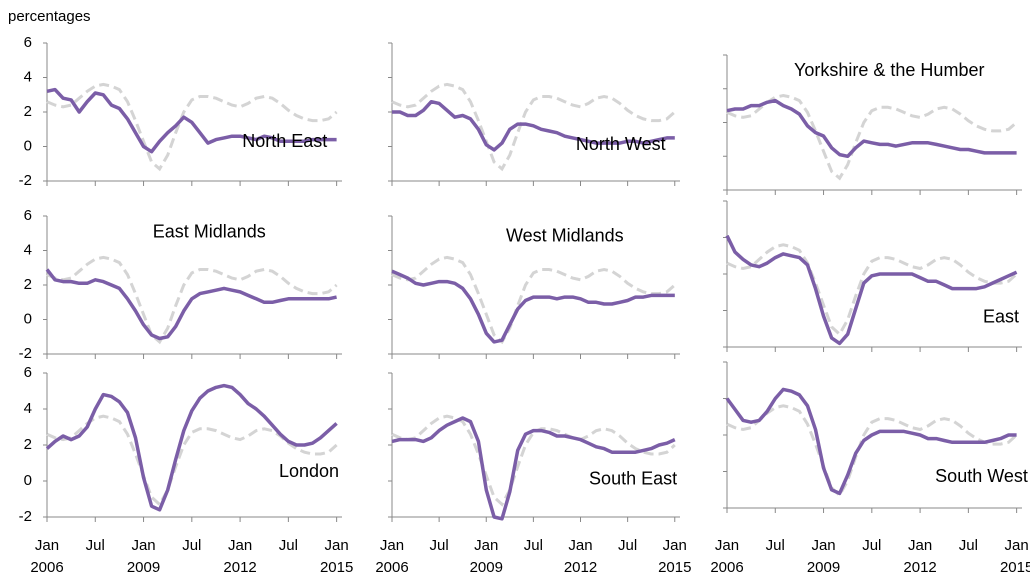 The width and height of the screenshot is (1030, 580). I want to click on panel-title: Yorkshire & the Humber, so click(889, 70).